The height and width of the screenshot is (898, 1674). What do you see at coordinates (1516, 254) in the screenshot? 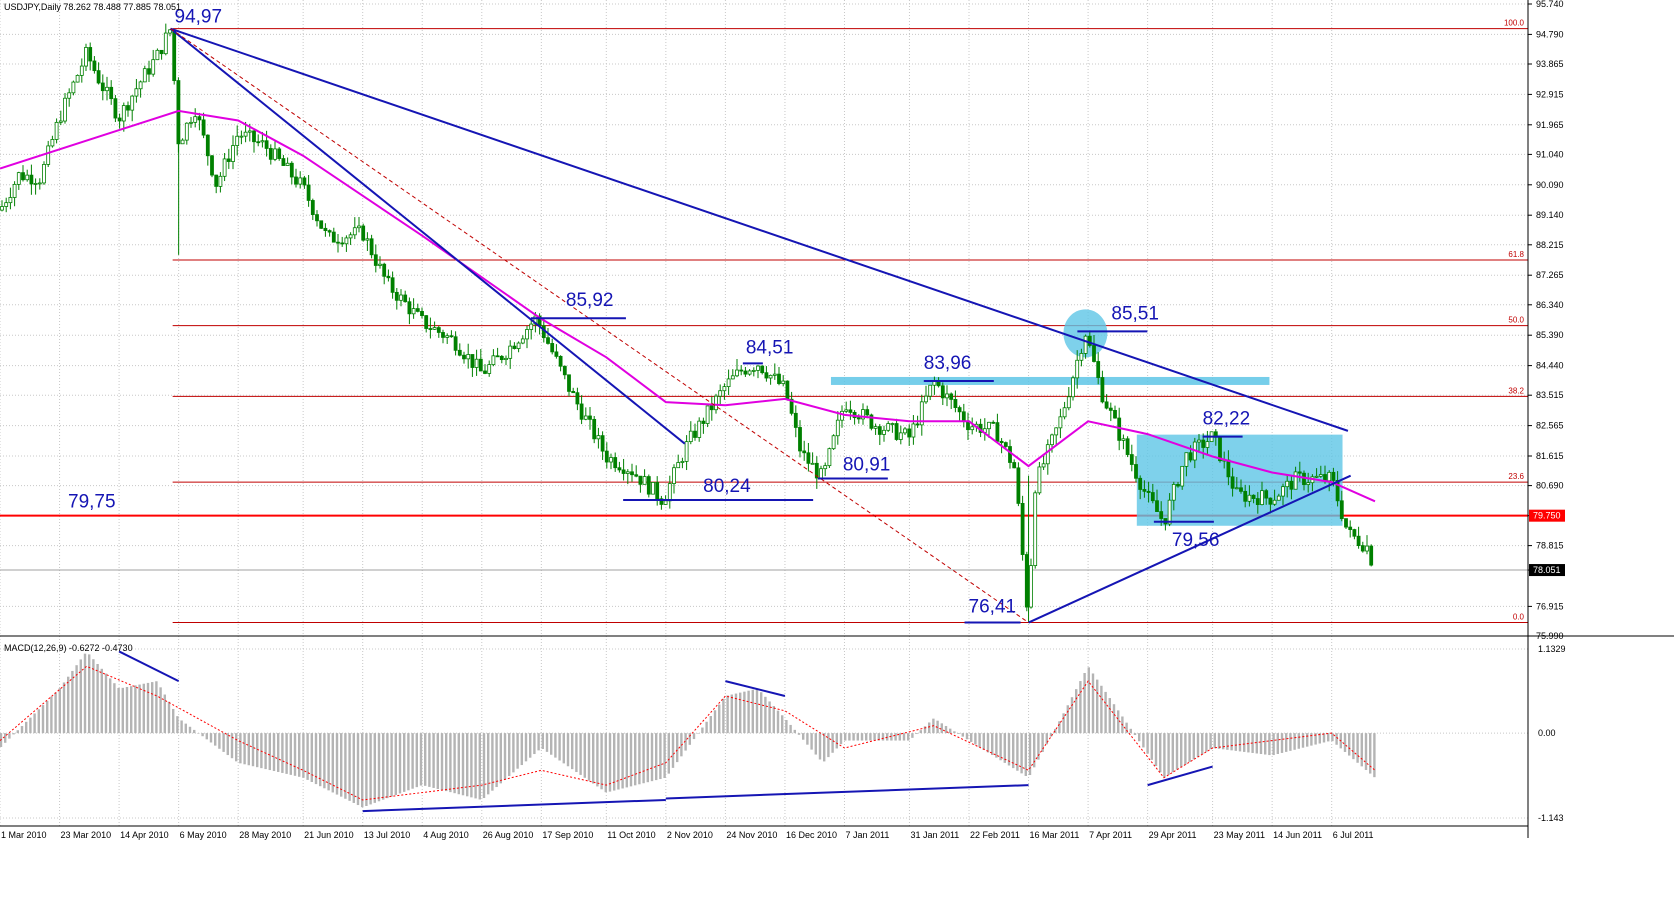
I see `fib-level-label: 61.8` at bounding box center [1516, 254].